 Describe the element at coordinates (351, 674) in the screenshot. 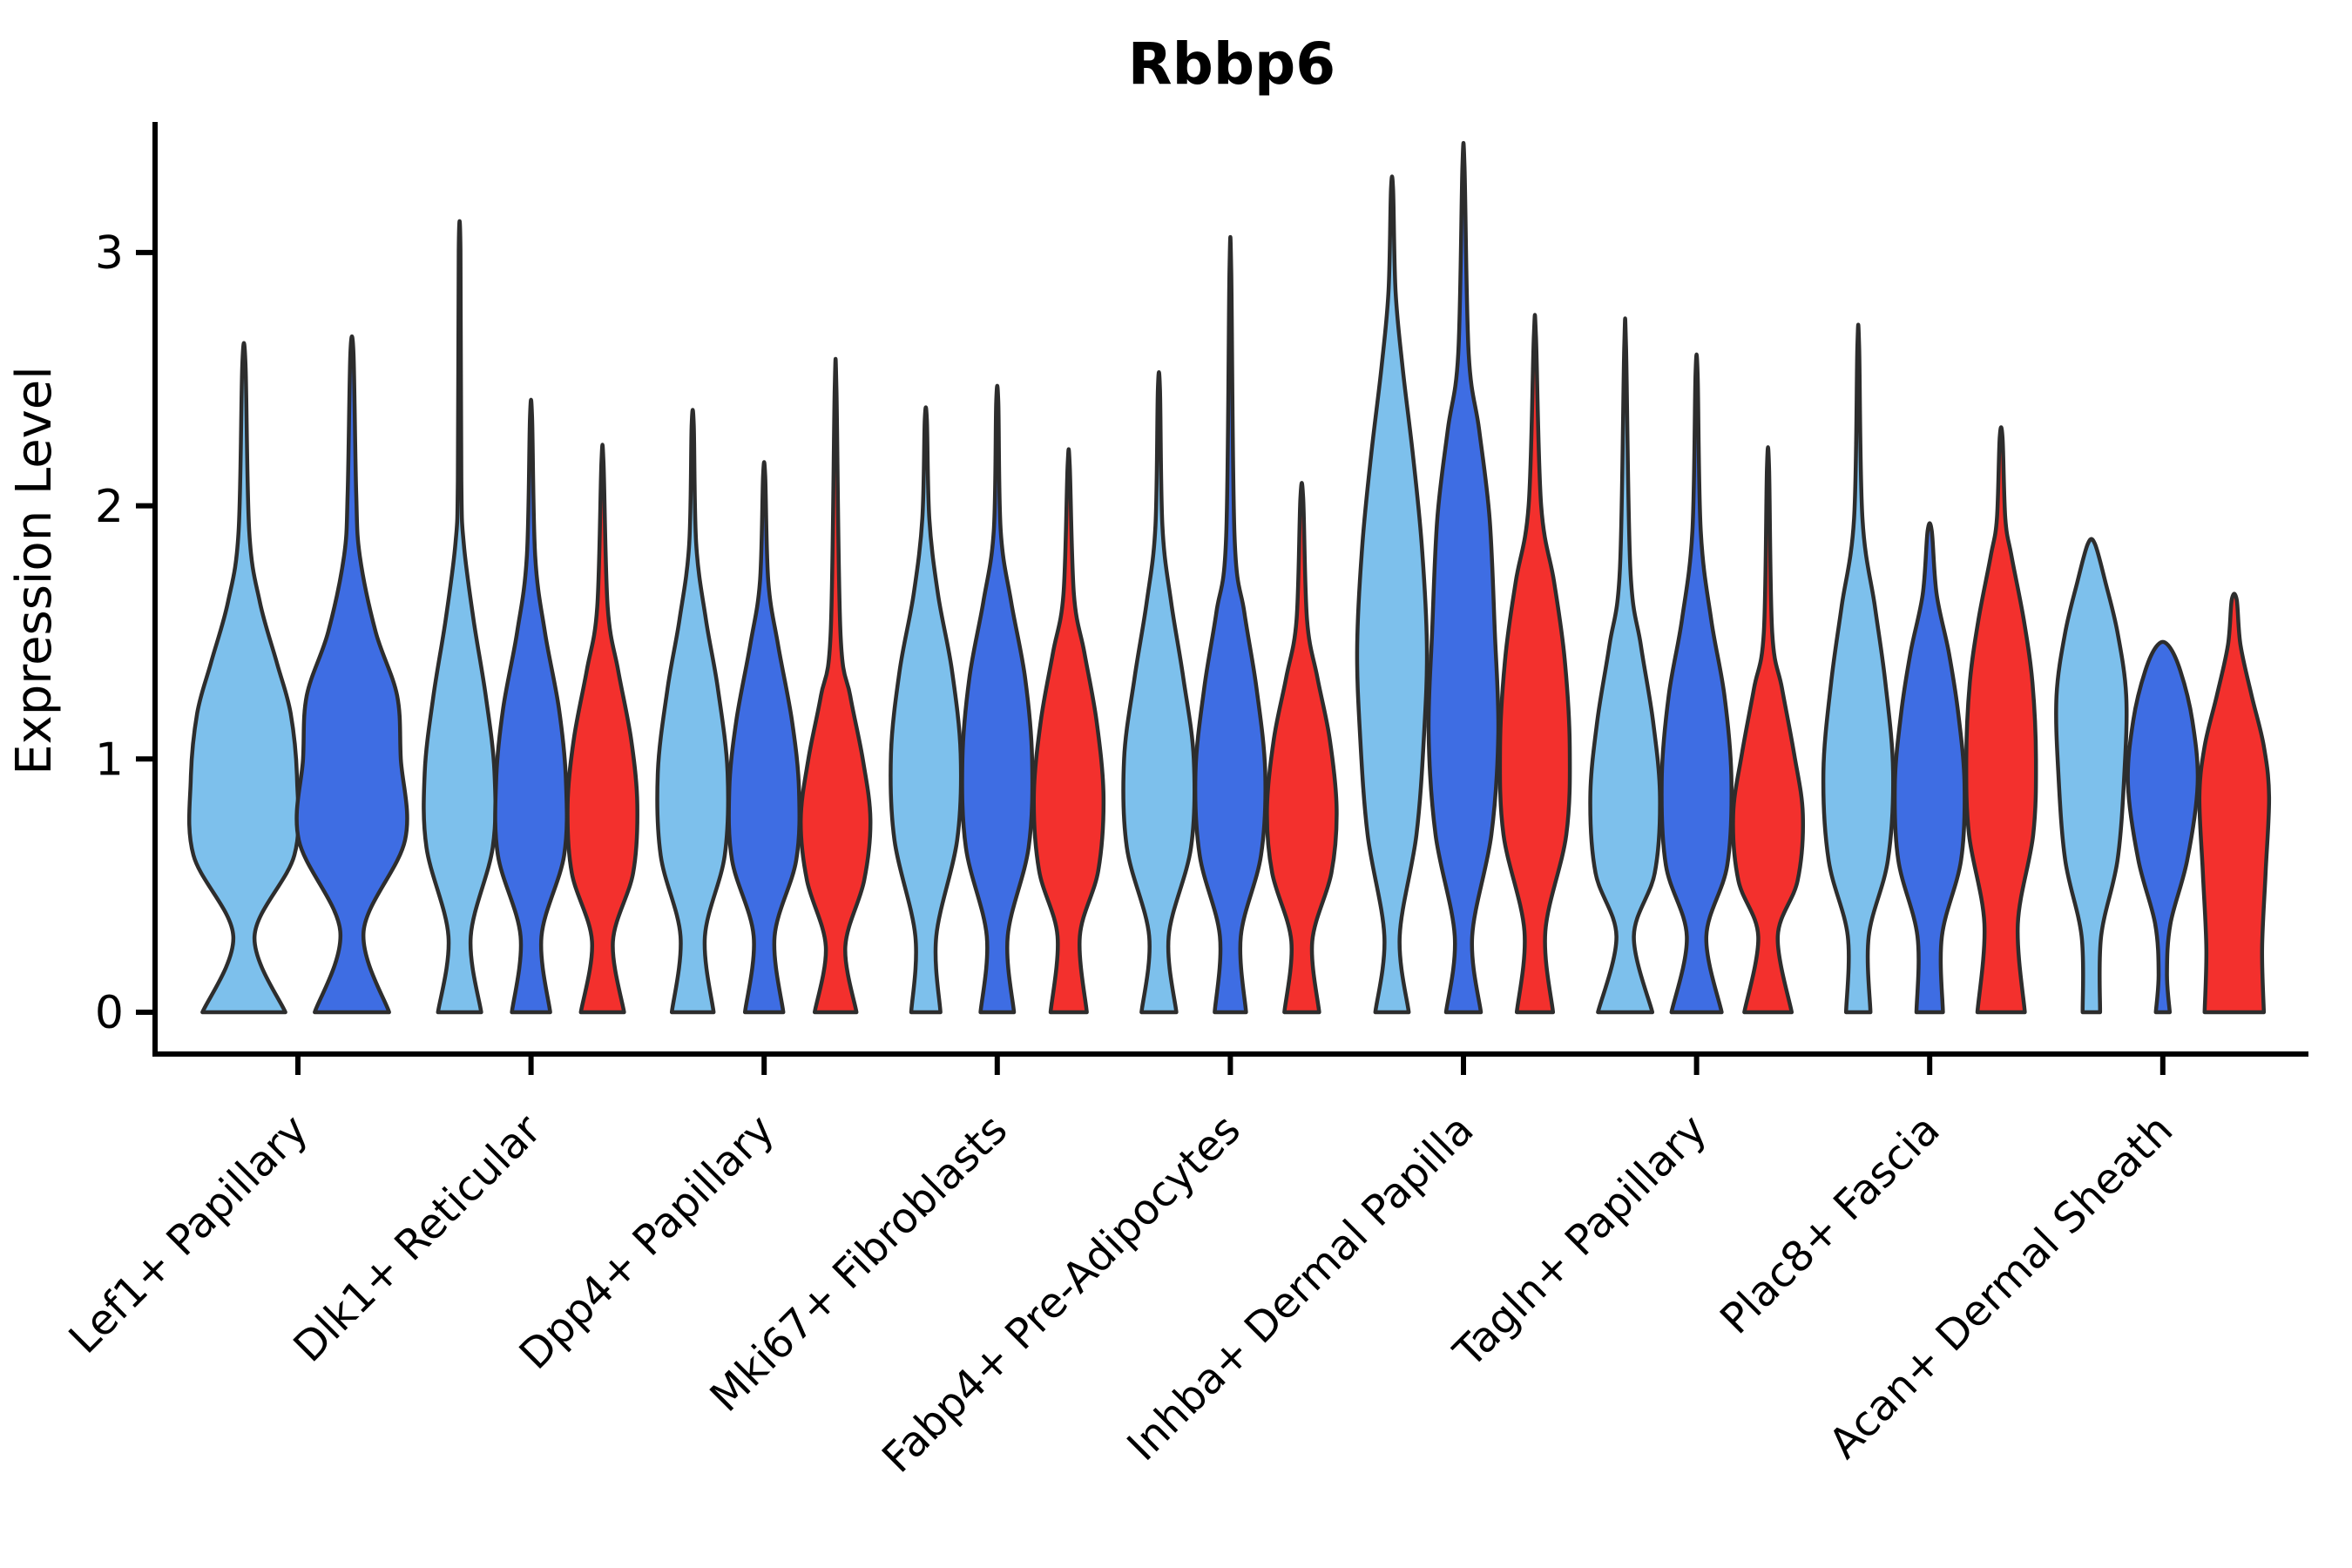

I see `violin-lef1-papillary-blue` at that location.